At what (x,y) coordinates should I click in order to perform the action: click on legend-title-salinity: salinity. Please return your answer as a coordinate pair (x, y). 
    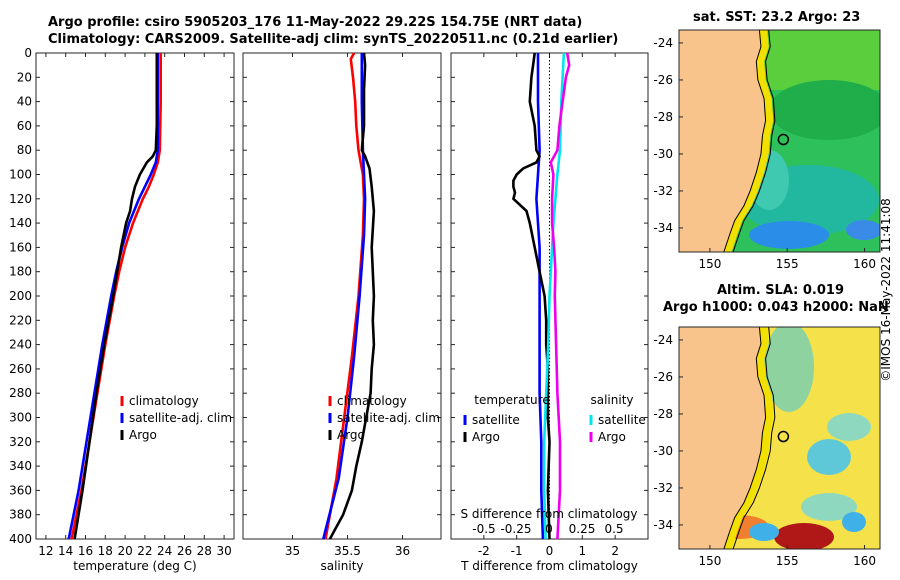
    Looking at the image, I should click on (611, 400).